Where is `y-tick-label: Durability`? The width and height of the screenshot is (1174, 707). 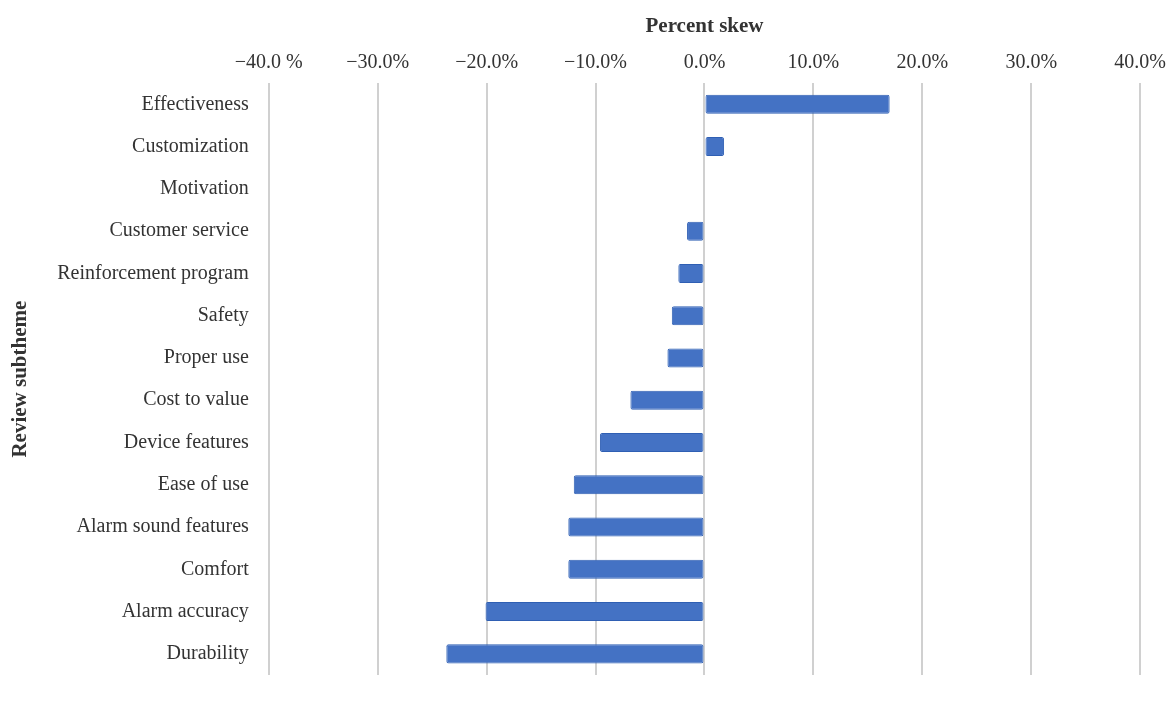
y-tick-label: Durability is located at coordinates (207, 653).